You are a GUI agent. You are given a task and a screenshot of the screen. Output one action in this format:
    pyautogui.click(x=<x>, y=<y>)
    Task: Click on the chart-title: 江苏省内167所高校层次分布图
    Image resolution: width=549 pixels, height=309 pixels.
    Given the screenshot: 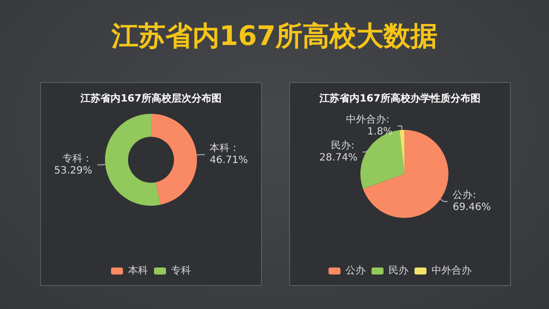 What is the action you would take?
    pyautogui.click(x=151, y=98)
    